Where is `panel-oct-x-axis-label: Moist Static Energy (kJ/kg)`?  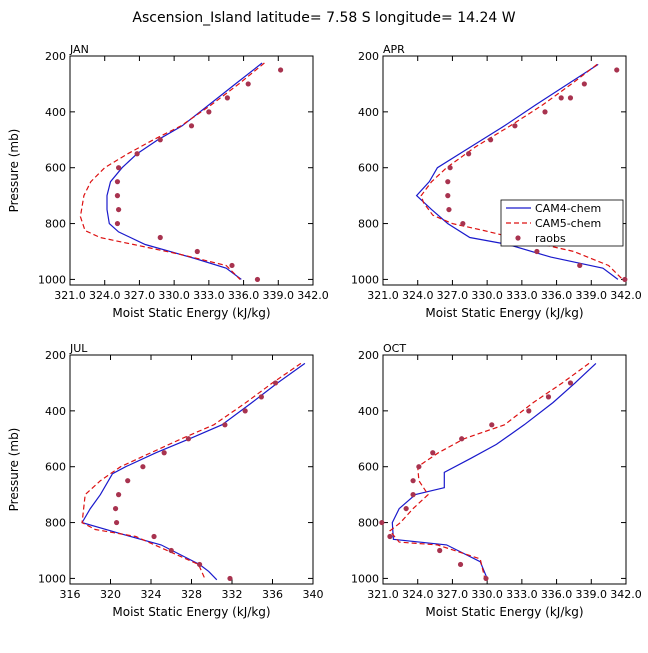
panel-oct-x-axis-label: Moist Static Energy (kJ/kg) is located at coordinates (504, 612).